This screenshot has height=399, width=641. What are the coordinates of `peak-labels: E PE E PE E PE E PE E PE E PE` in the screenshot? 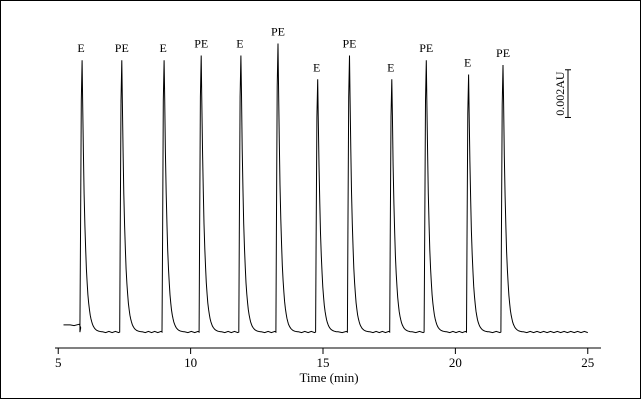 It's located at (293, 50).